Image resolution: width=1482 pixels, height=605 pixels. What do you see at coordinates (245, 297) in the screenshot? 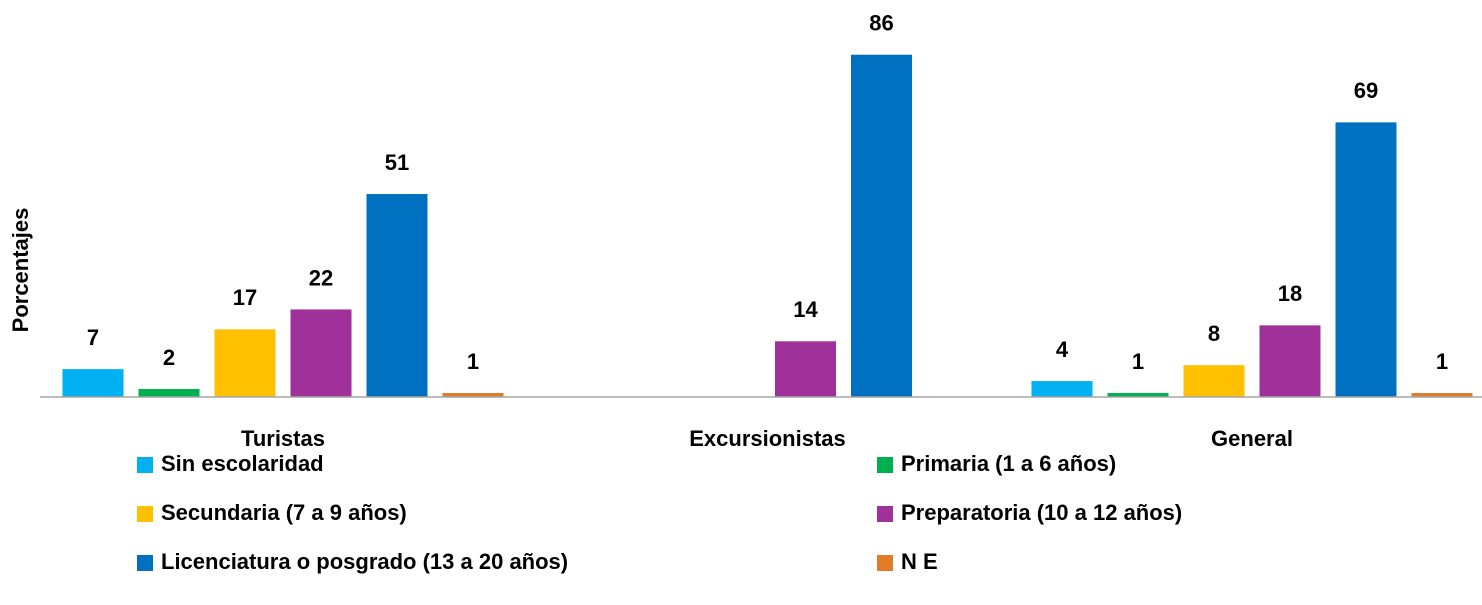
I see `data-label: 17` at bounding box center [245, 297].